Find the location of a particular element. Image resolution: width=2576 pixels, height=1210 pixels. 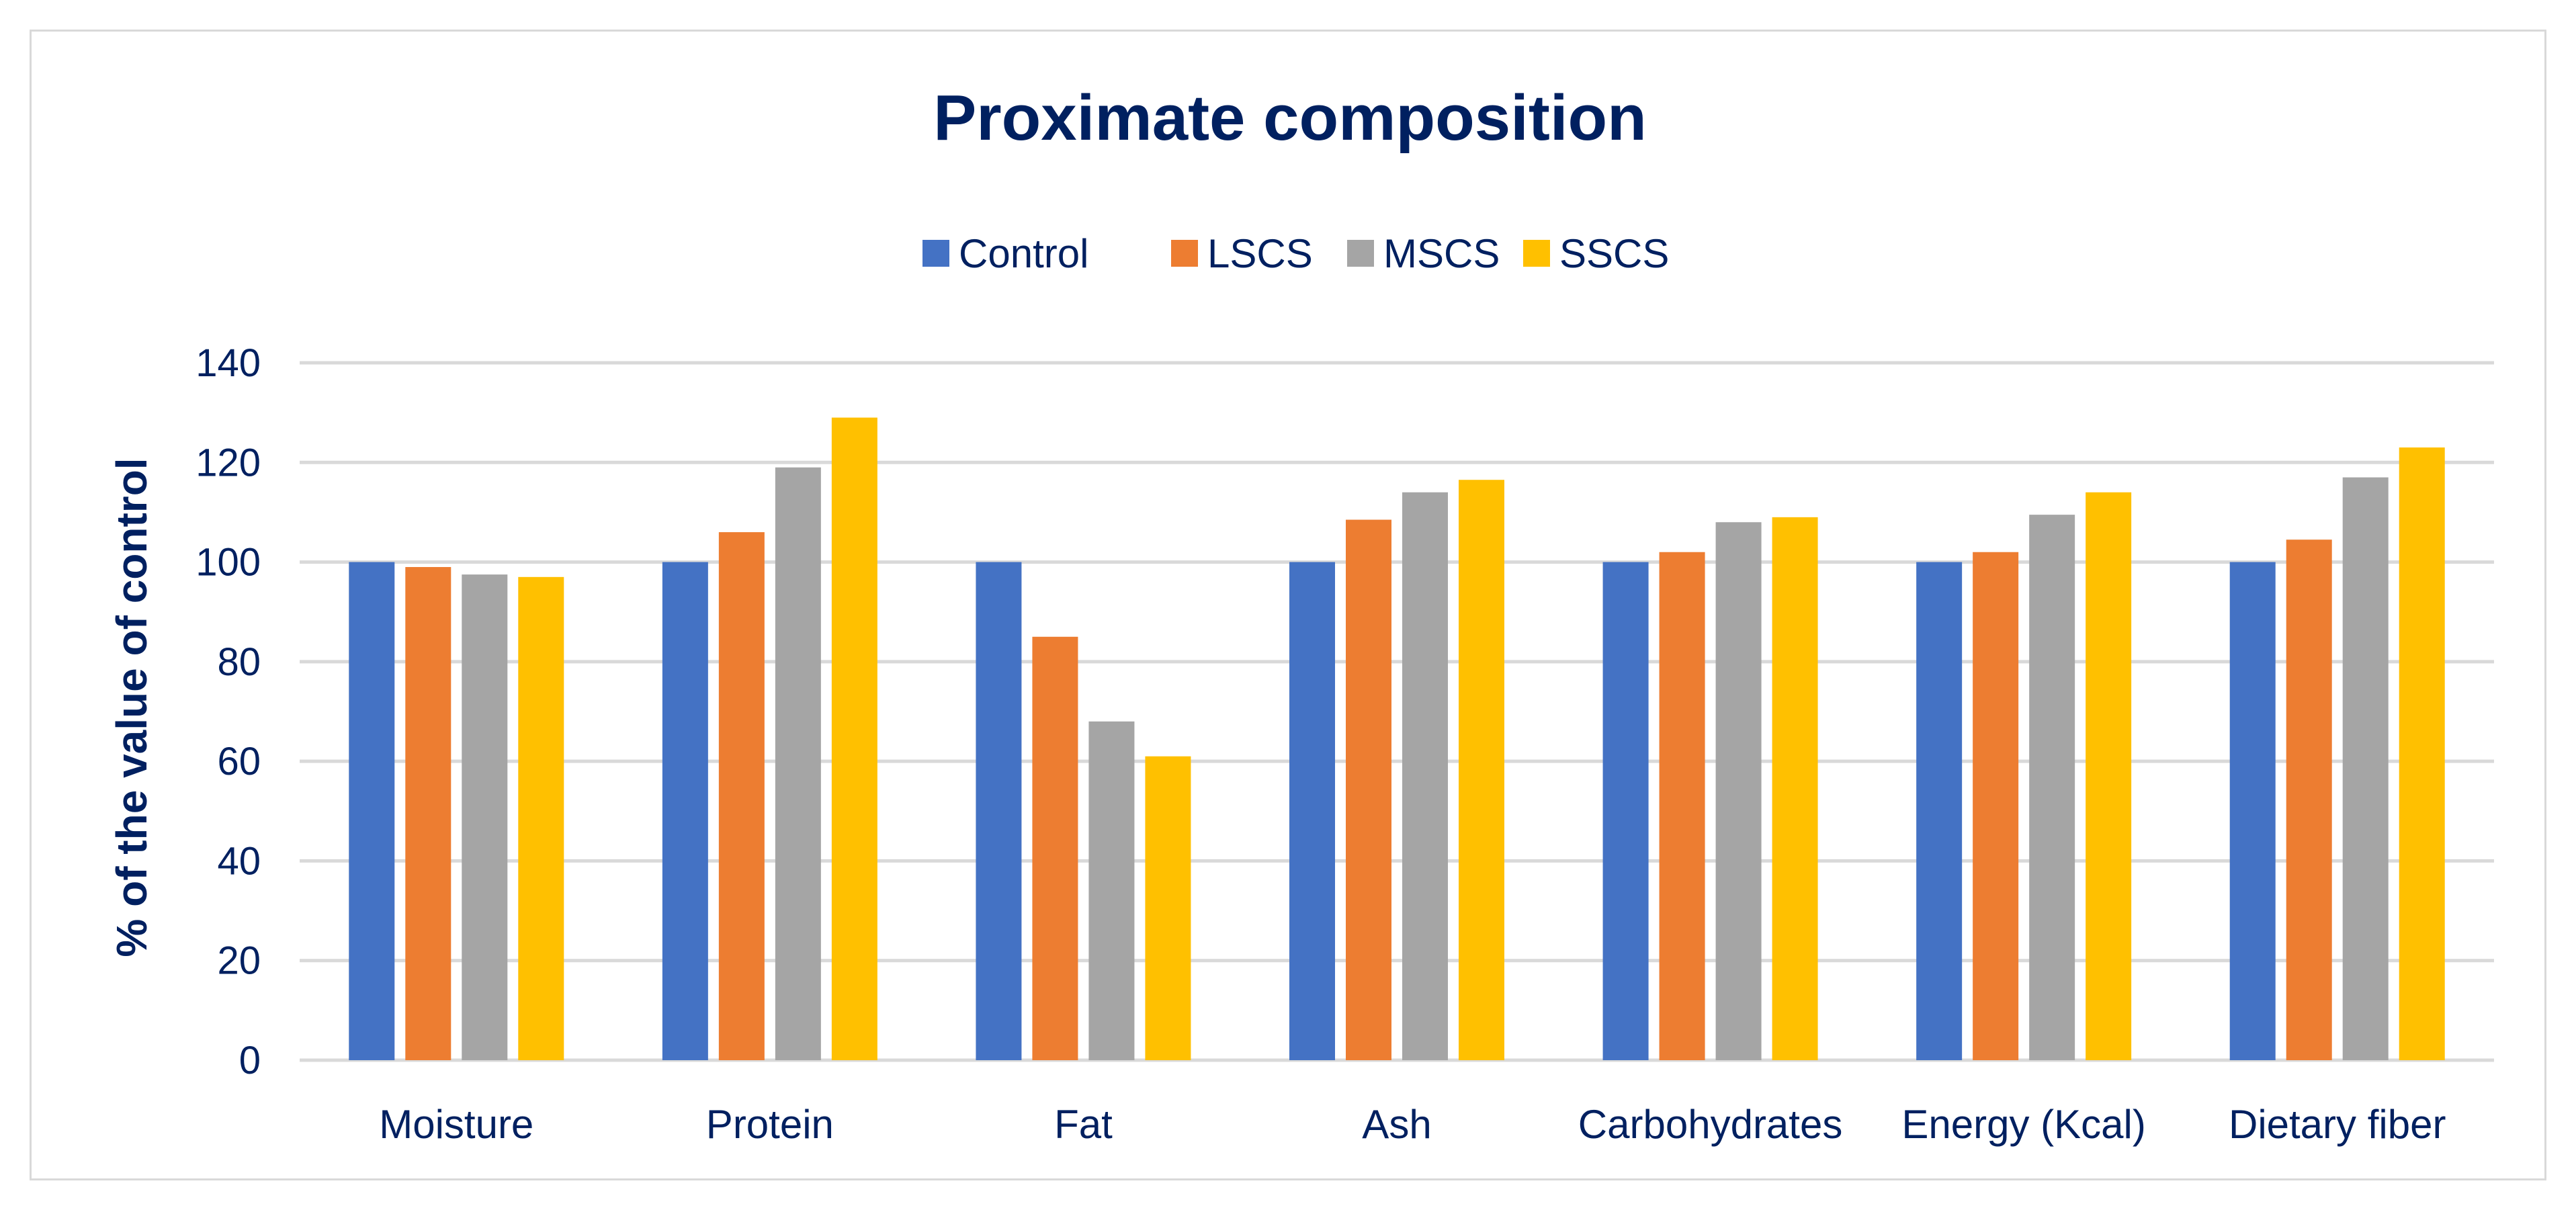

y-tick-label-100: 100 is located at coordinates (228, 563).